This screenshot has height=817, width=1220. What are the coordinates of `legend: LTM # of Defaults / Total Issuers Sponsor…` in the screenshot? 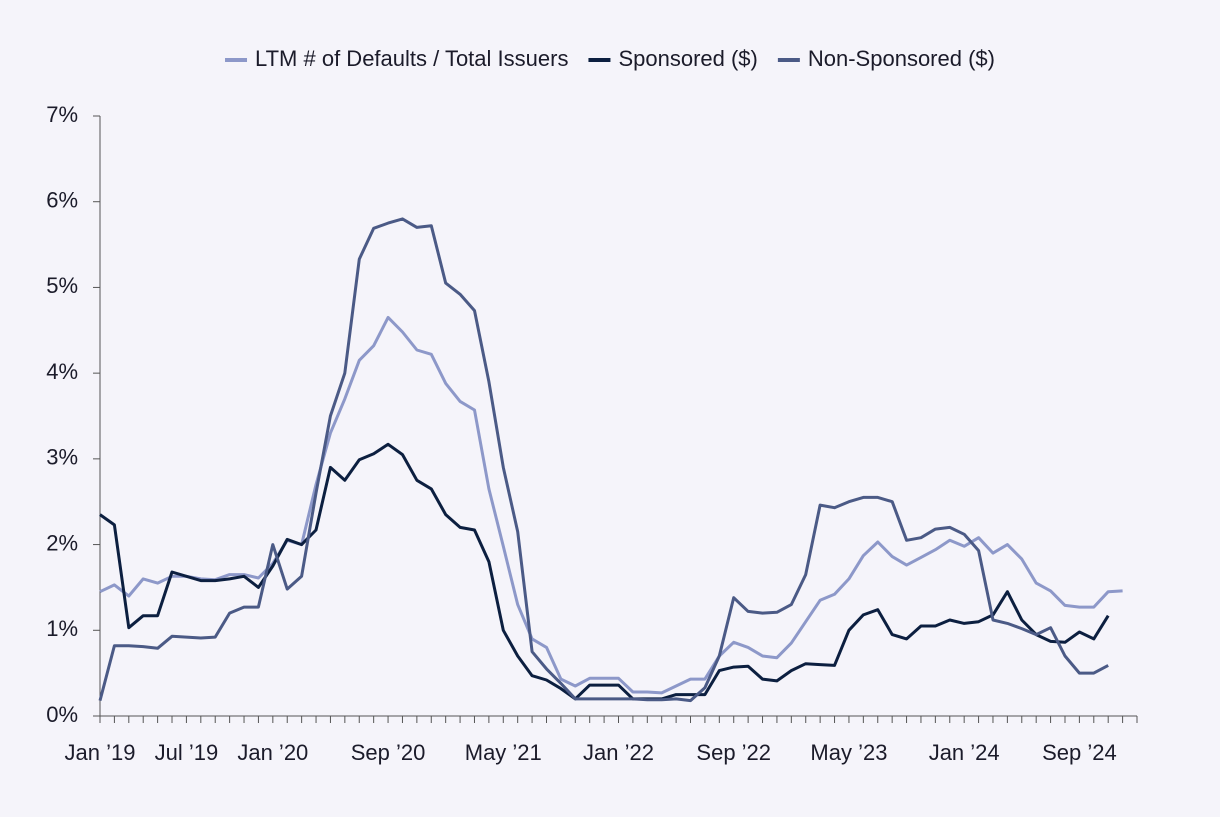 It's located at (610, 58).